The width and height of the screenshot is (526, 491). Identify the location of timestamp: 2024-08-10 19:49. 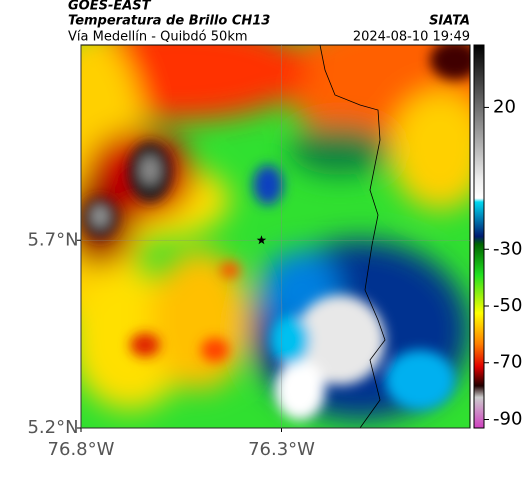
(411, 37).